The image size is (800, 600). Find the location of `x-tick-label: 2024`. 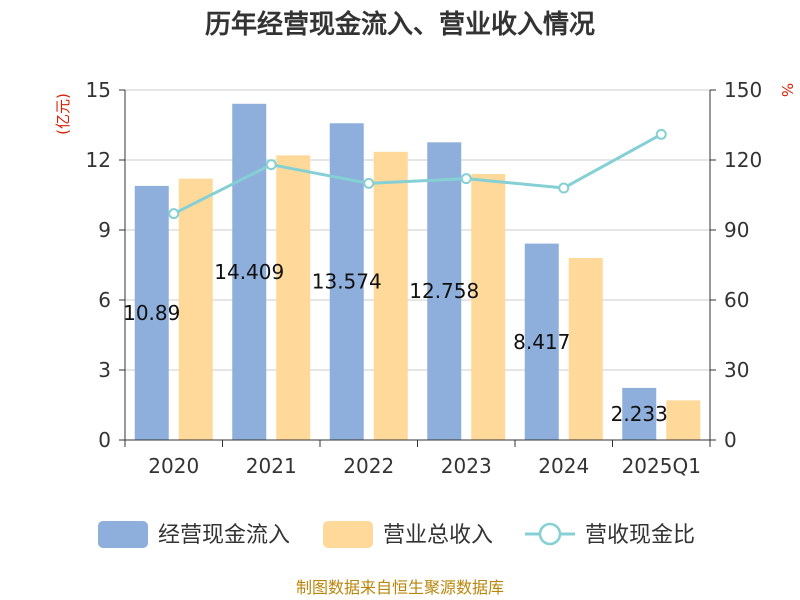

x-tick-label: 2024 is located at coordinates (563, 466).